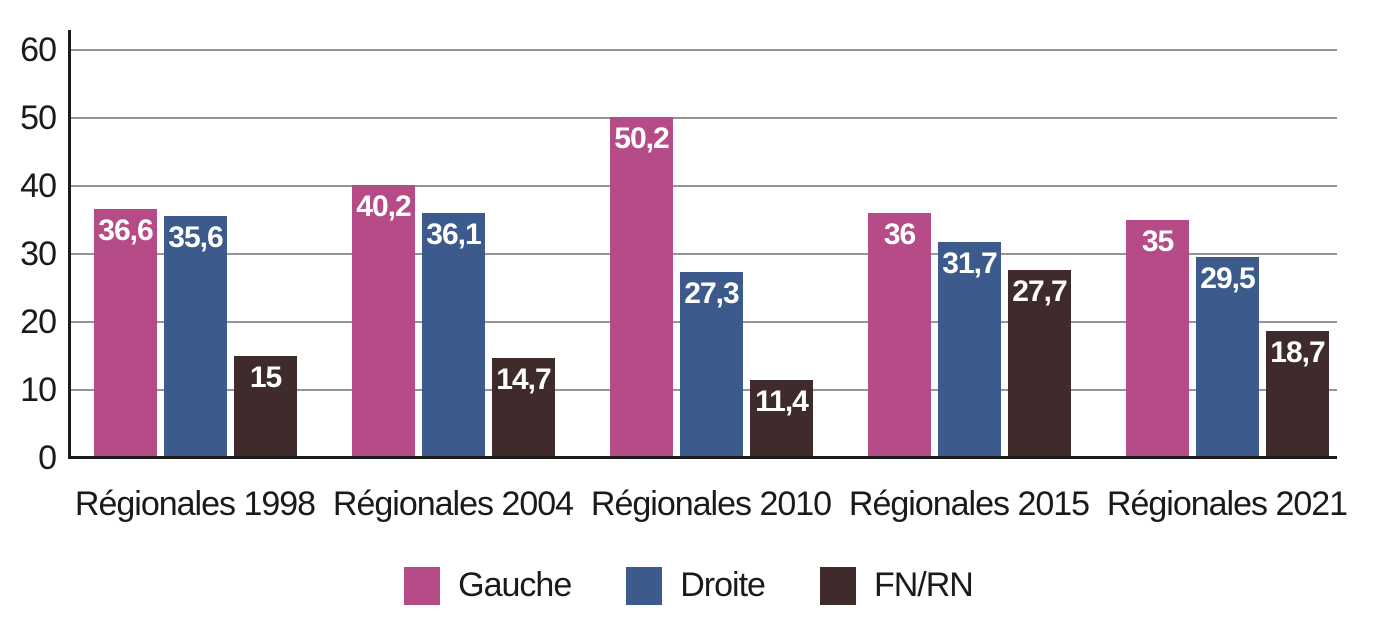 This screenshot has width=1377, height=618. I want to click on bar-group: 36 31,7 27,7, so click(969, 335).